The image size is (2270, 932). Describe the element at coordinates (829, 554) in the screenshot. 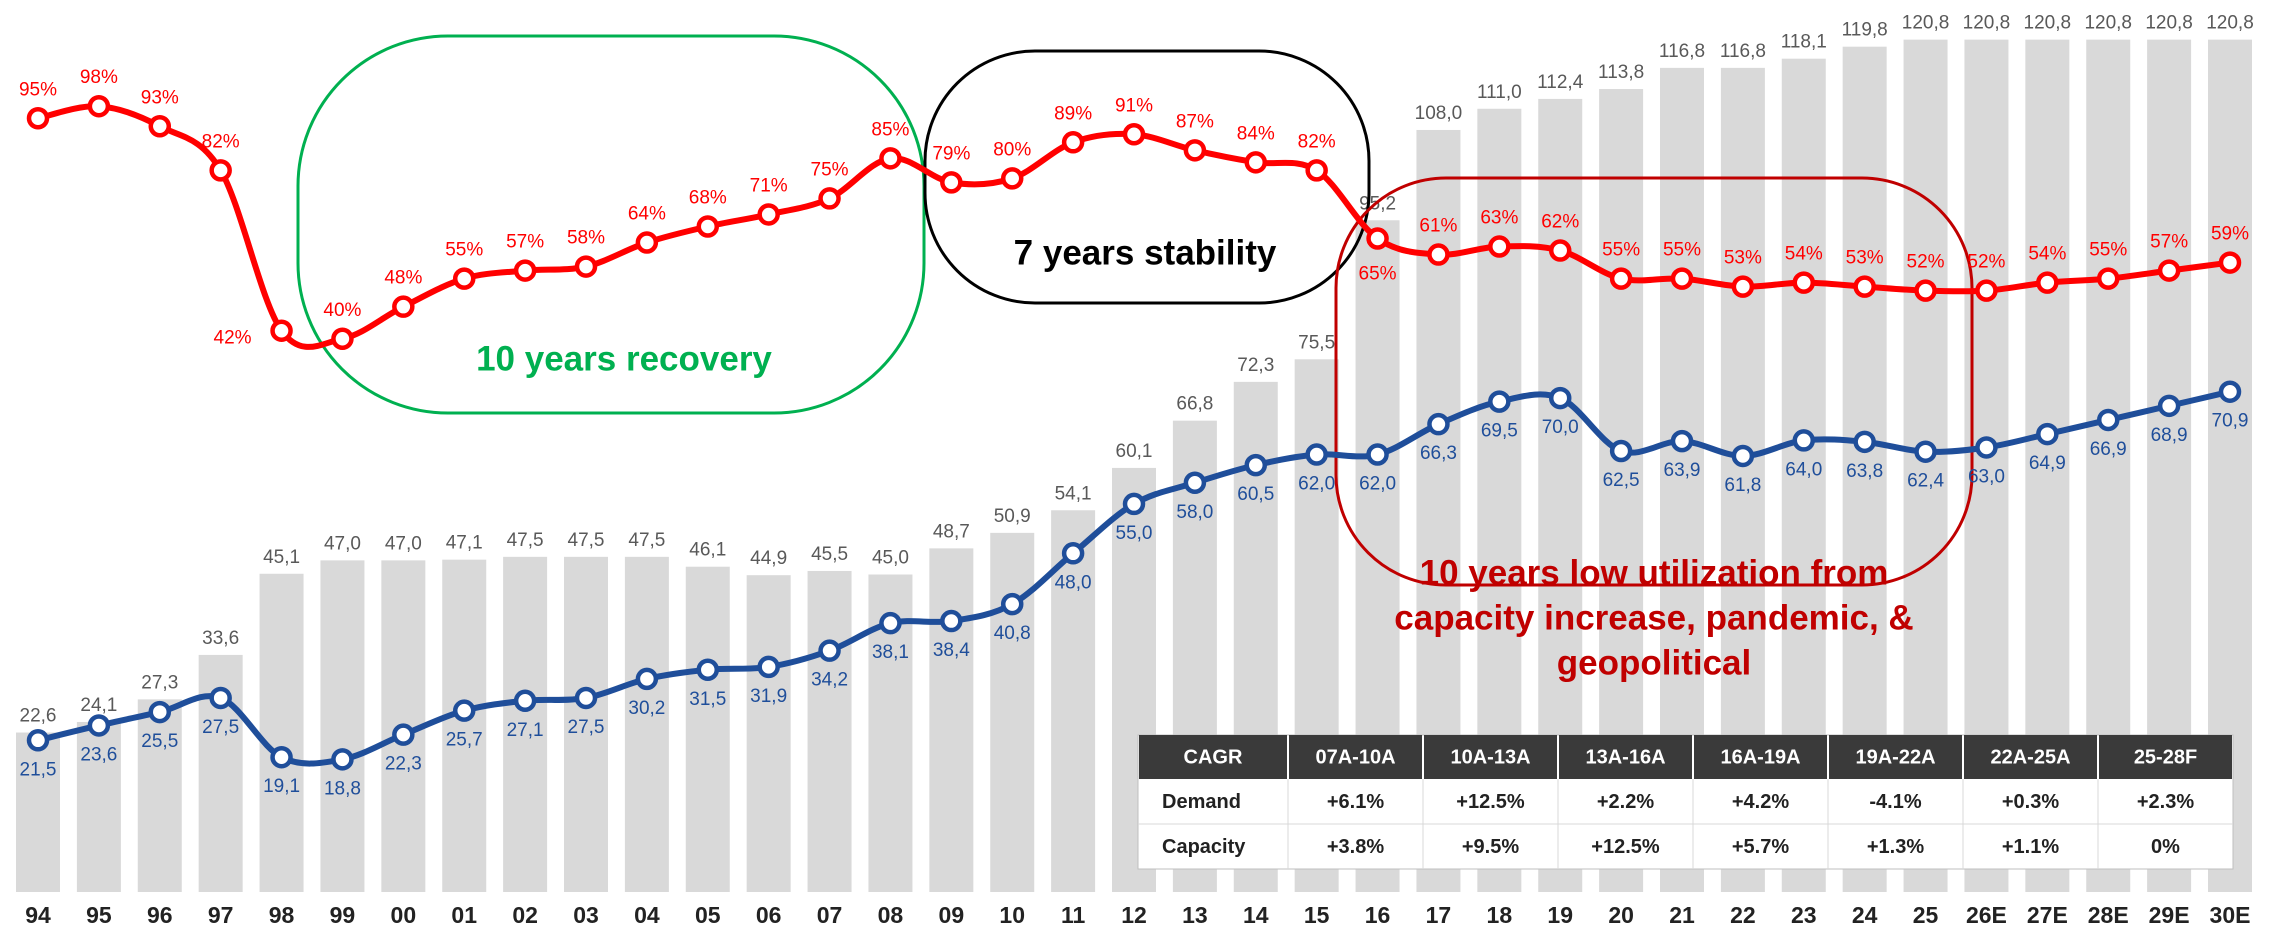

I see `bar-label: 45,5` at that location.